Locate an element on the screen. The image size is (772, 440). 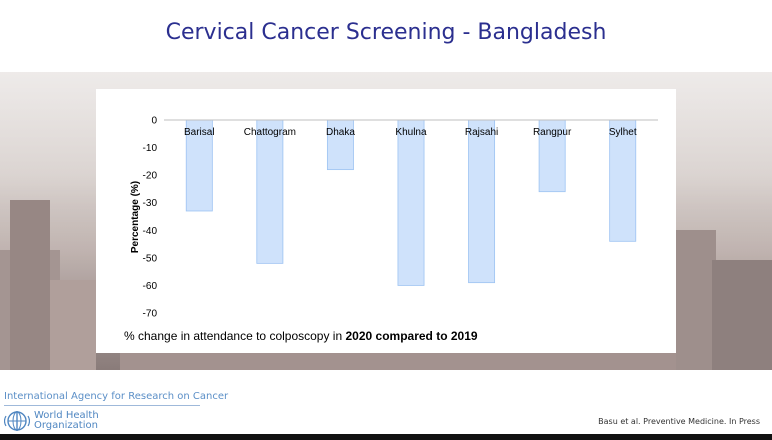
category-label: Rangpur is located at coordinates (552, 132).